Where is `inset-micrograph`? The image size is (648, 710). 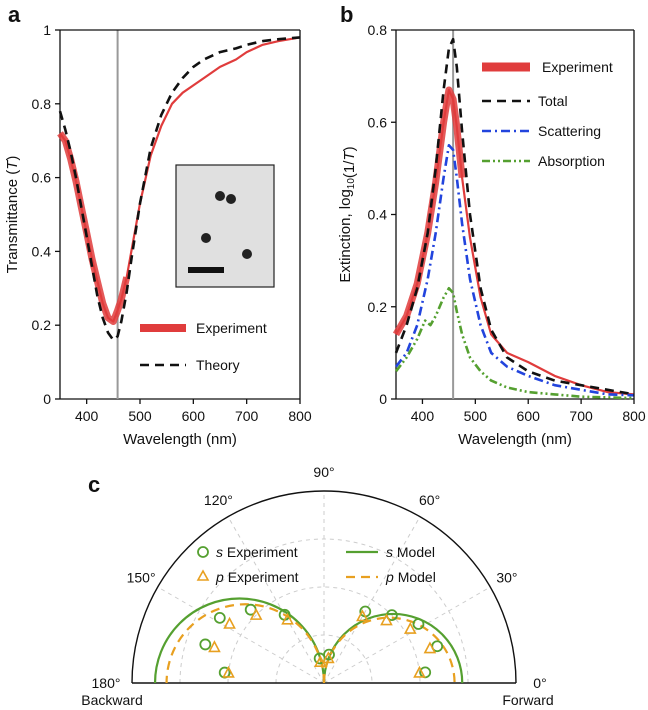 inset-micrograph is located at coordinates (225, 226).